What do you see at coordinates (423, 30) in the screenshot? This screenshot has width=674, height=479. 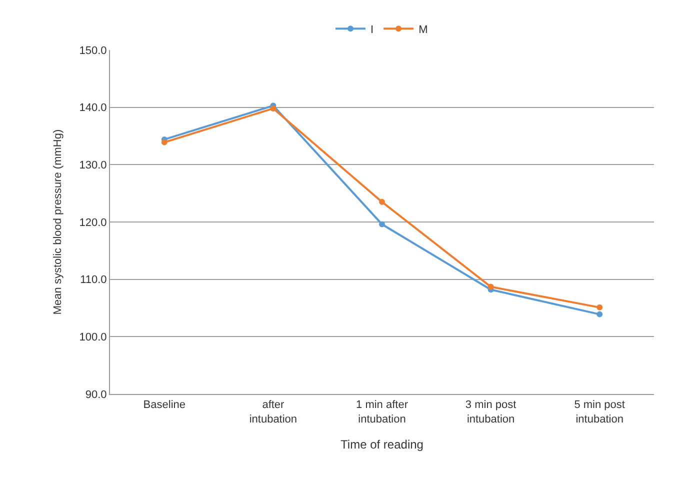 I see `legend-label: M` at bounding box center [423, 30].